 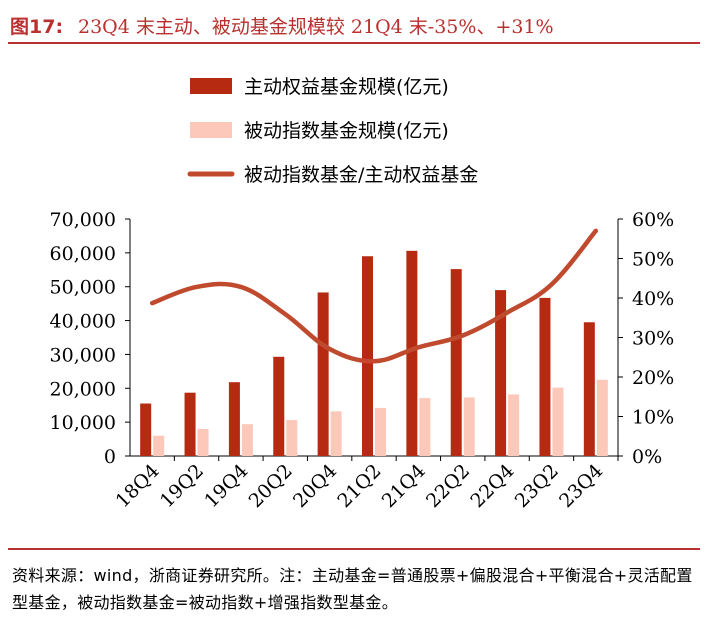 I want to click on legend-label-passive: 被动指数基金规模(亿元), so click(x=346, y=131).